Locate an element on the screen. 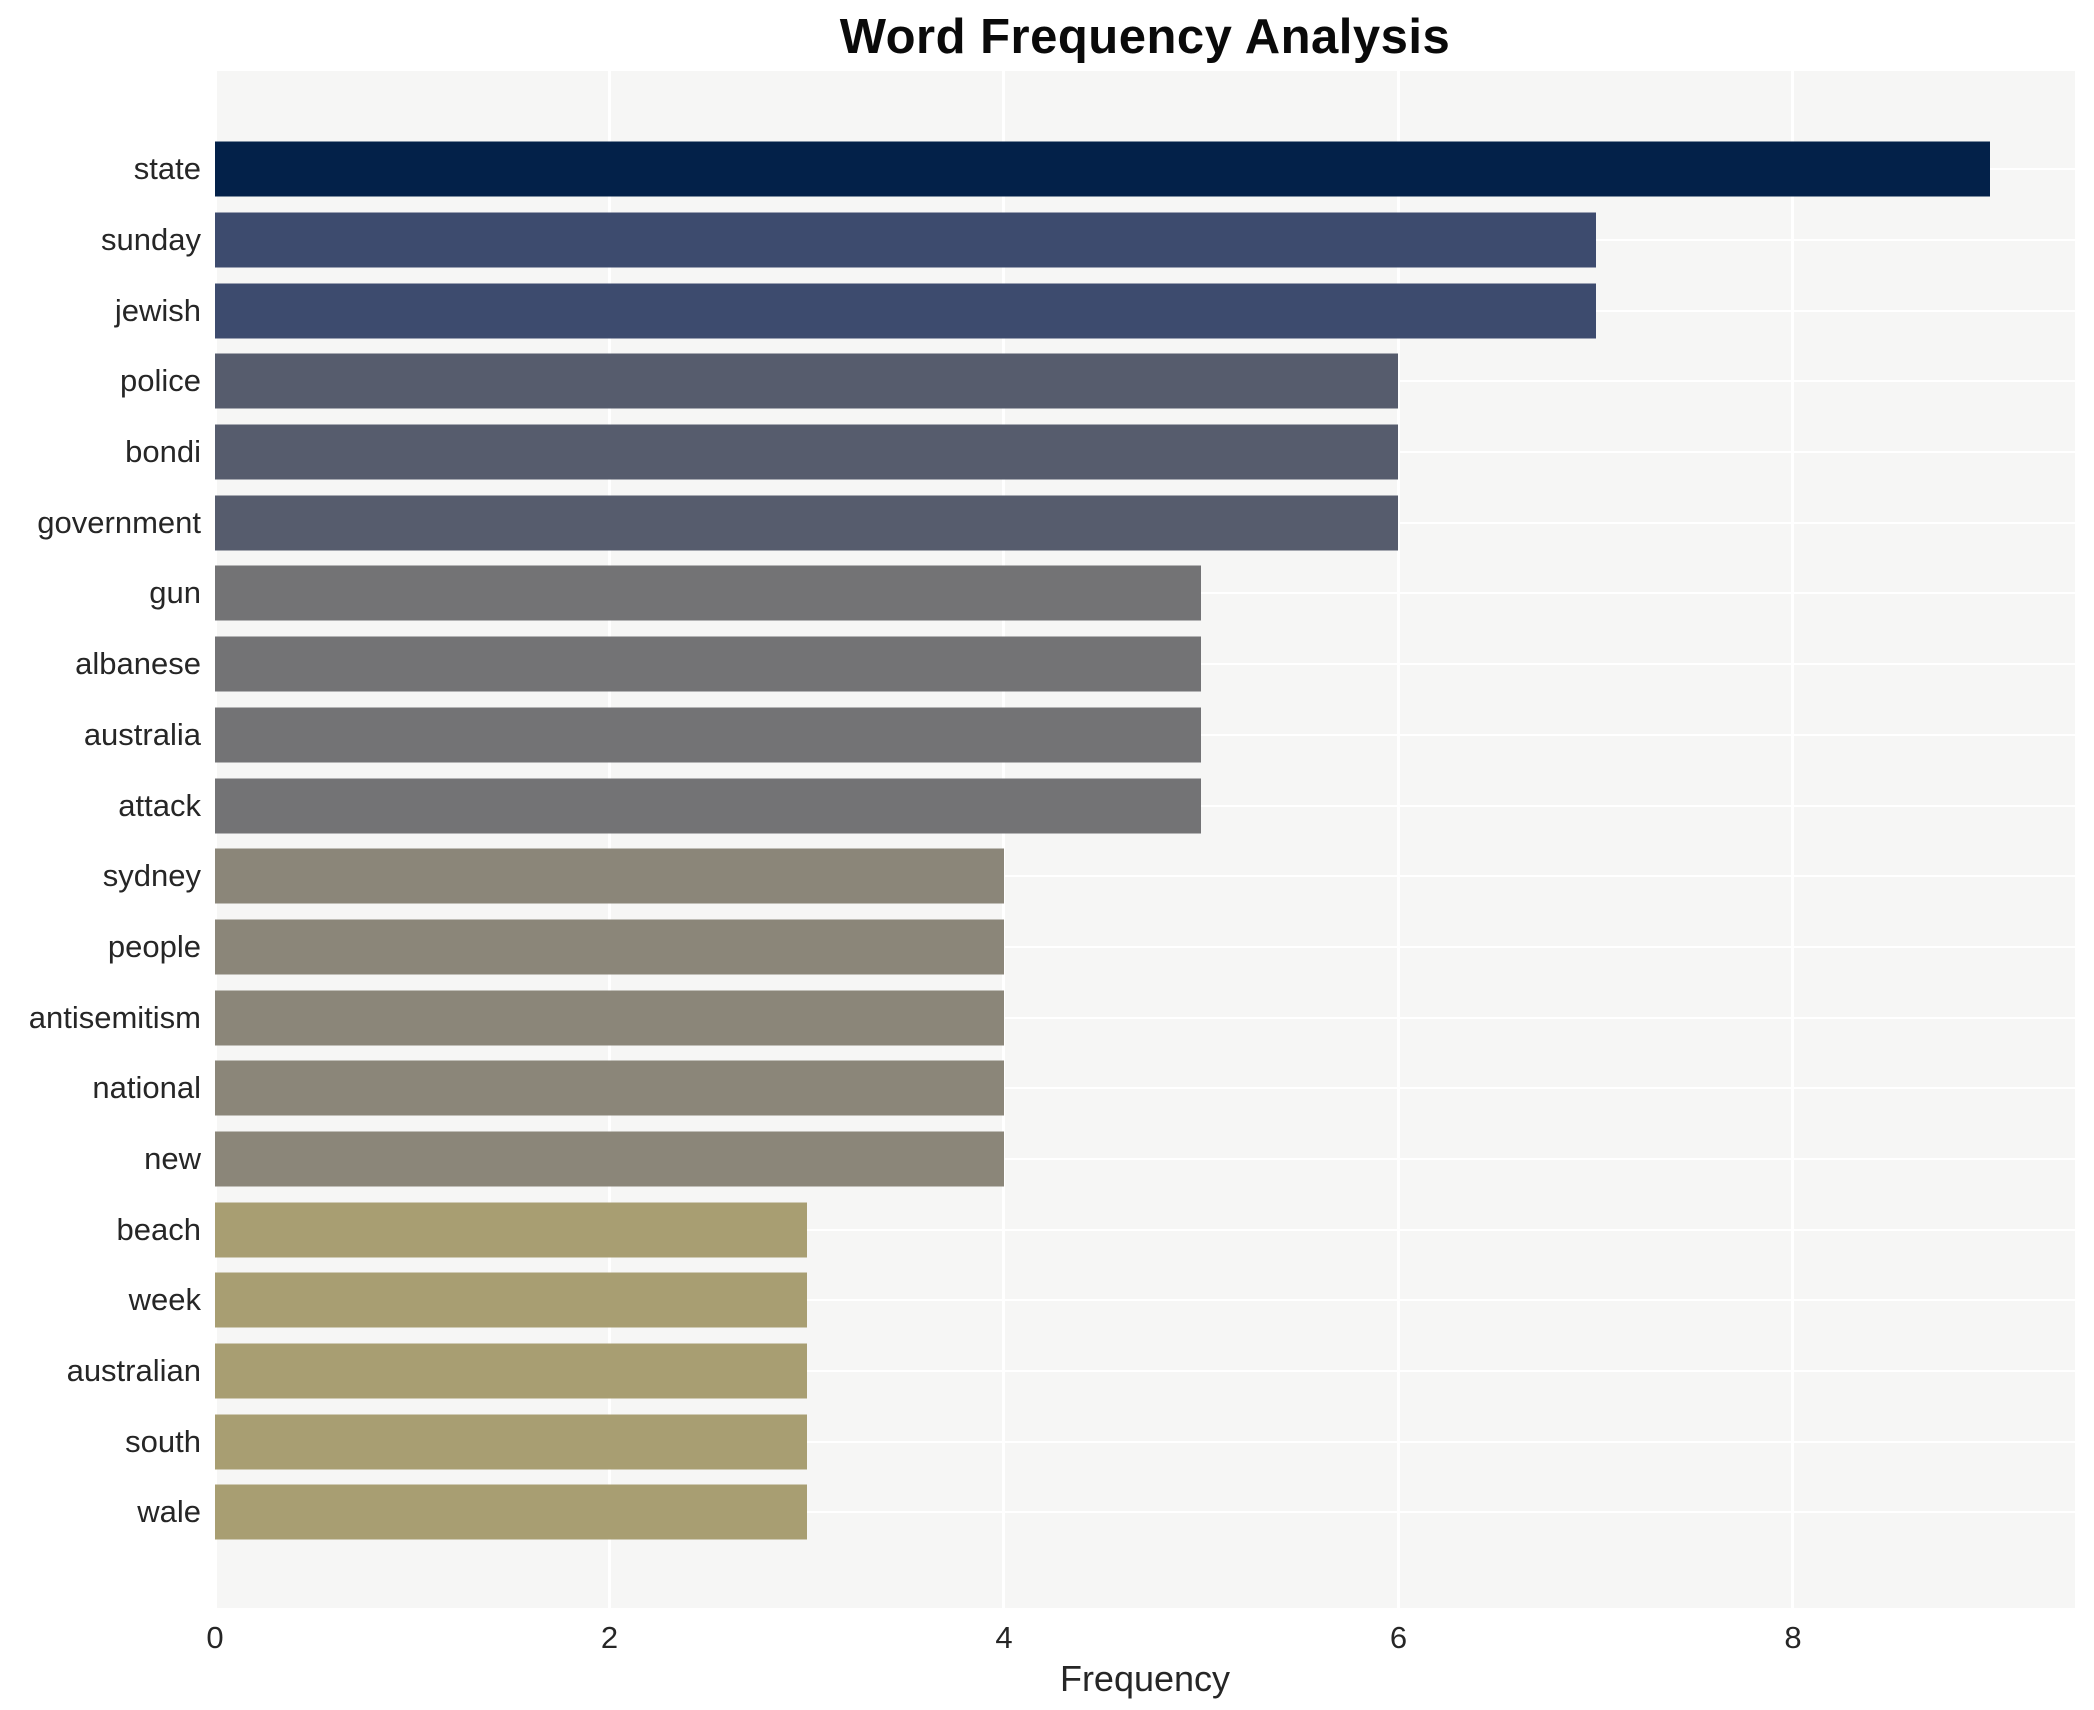 Image resolution: width=2094 pixels, height=1710 pixels. bar-row: new is located at coordinates (1109, 1159).